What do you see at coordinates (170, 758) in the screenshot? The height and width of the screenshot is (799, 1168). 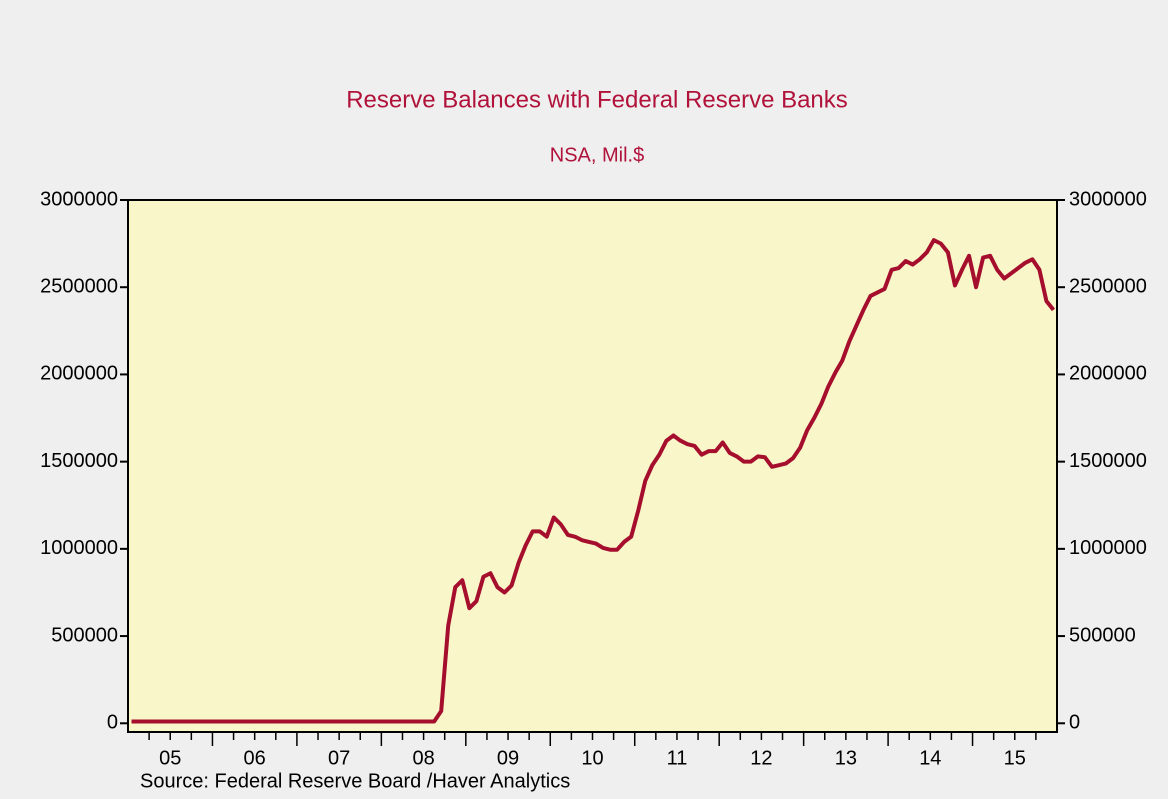 I see `x-tick-label: 05` at bounding box center [170, 758].